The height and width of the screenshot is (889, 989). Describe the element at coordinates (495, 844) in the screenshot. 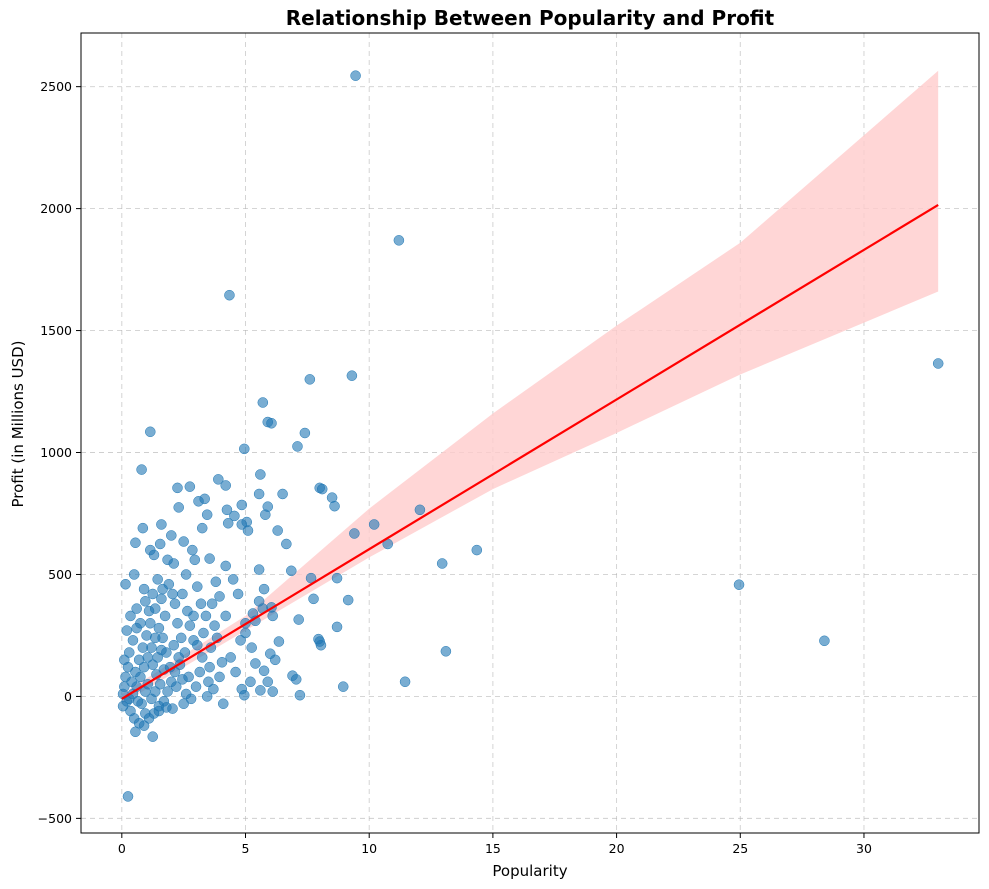

I see `x-axis-ticks: 0 5 10 15 20 25 30` at that location.